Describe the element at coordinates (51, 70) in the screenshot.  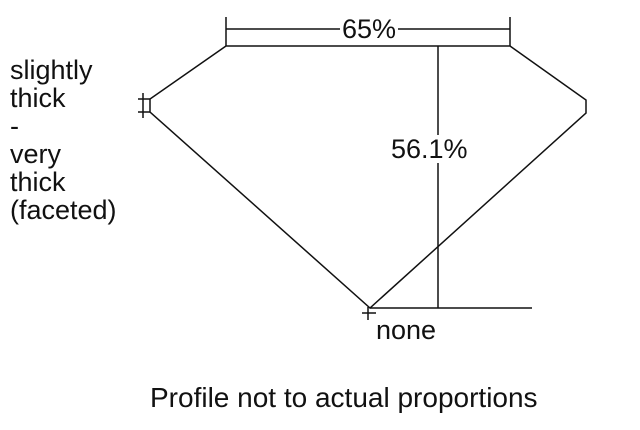
I see `girdle-label-line: slightly` at that location.